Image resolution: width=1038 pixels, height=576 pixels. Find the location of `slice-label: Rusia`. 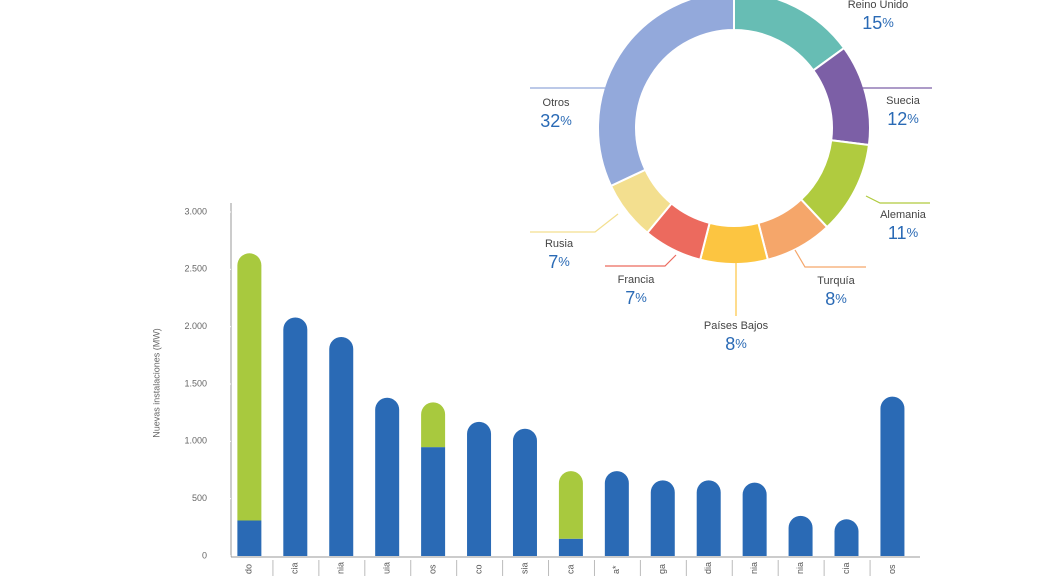

slice-label: Rusia is located at coordinates (559, 244).